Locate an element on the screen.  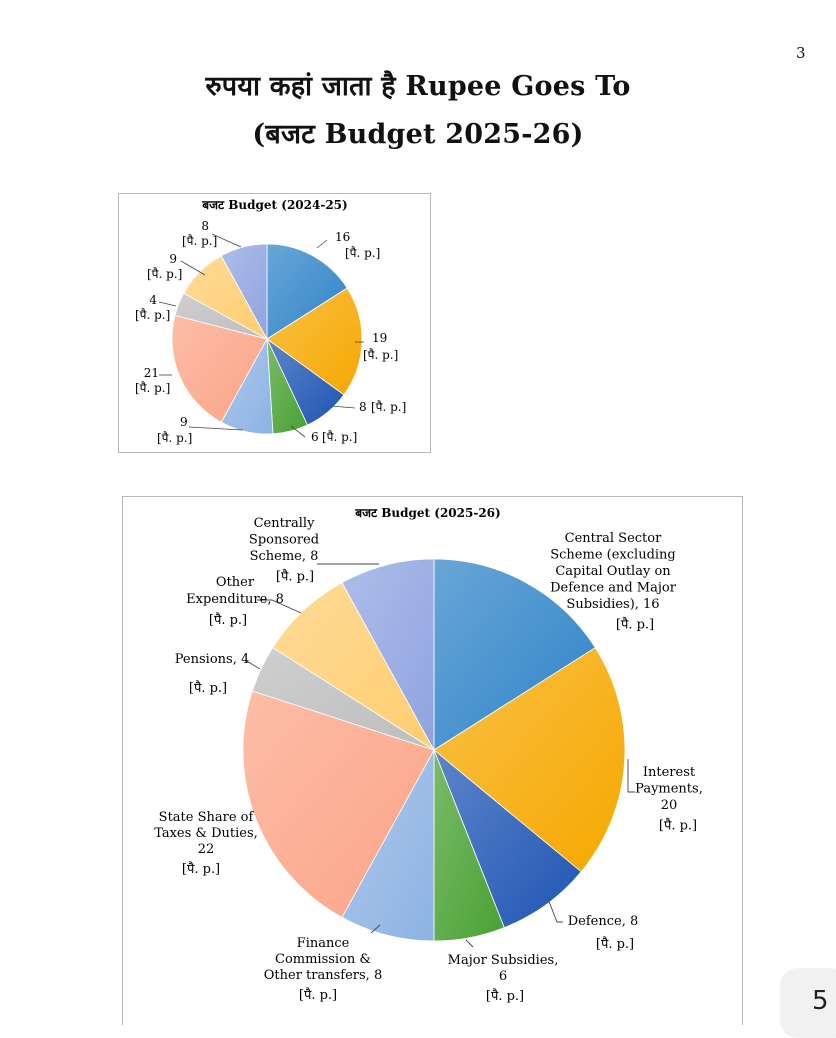
slice-label-2: Interest Payments,20 [पै. p.] is located at coordinates (669, 799).